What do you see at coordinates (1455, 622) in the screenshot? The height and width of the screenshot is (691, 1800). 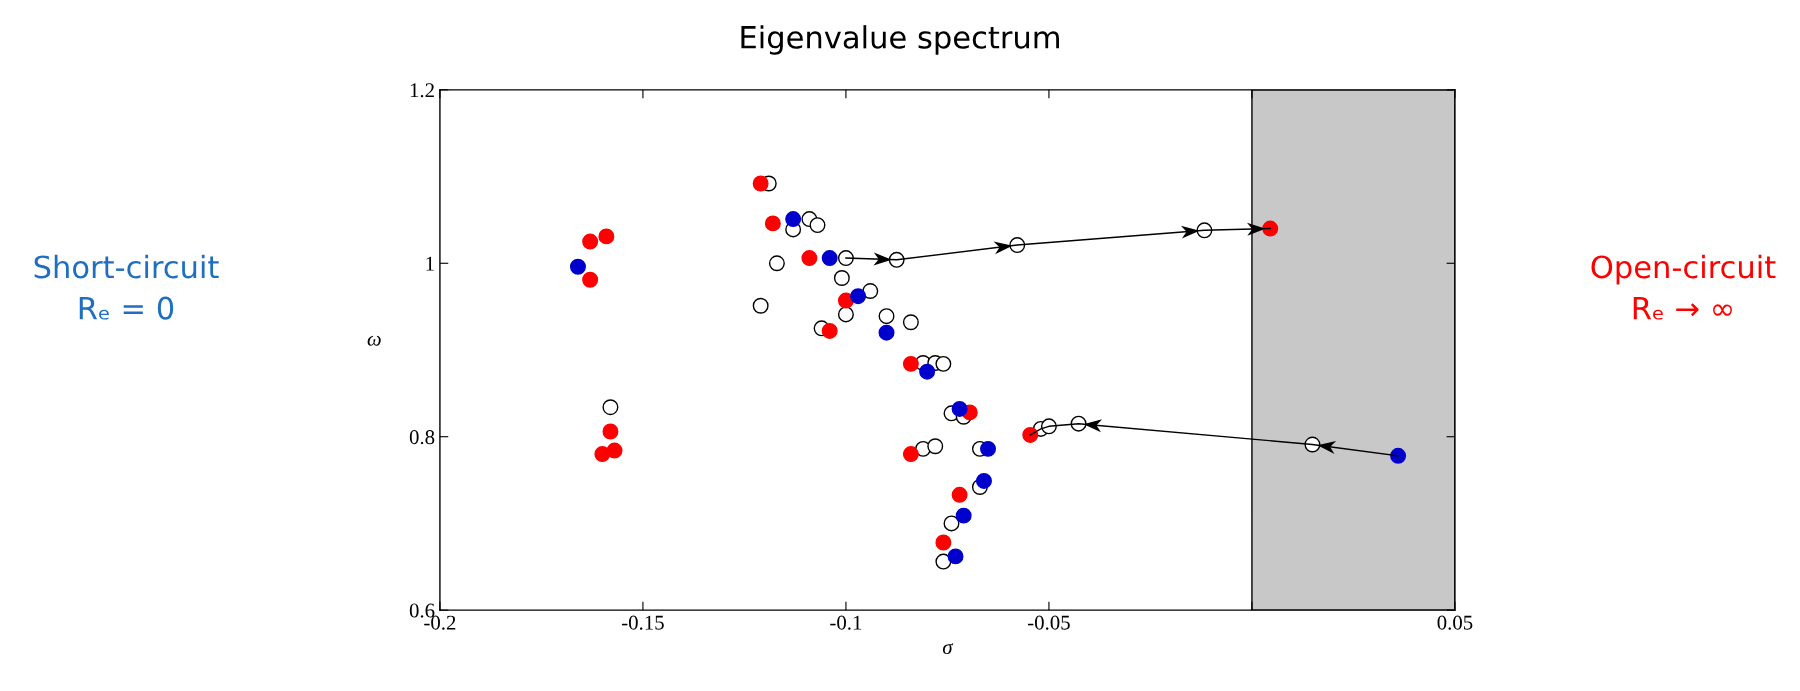 I see `x-tick-label: 0.05` at bounding box center [1455, 622].